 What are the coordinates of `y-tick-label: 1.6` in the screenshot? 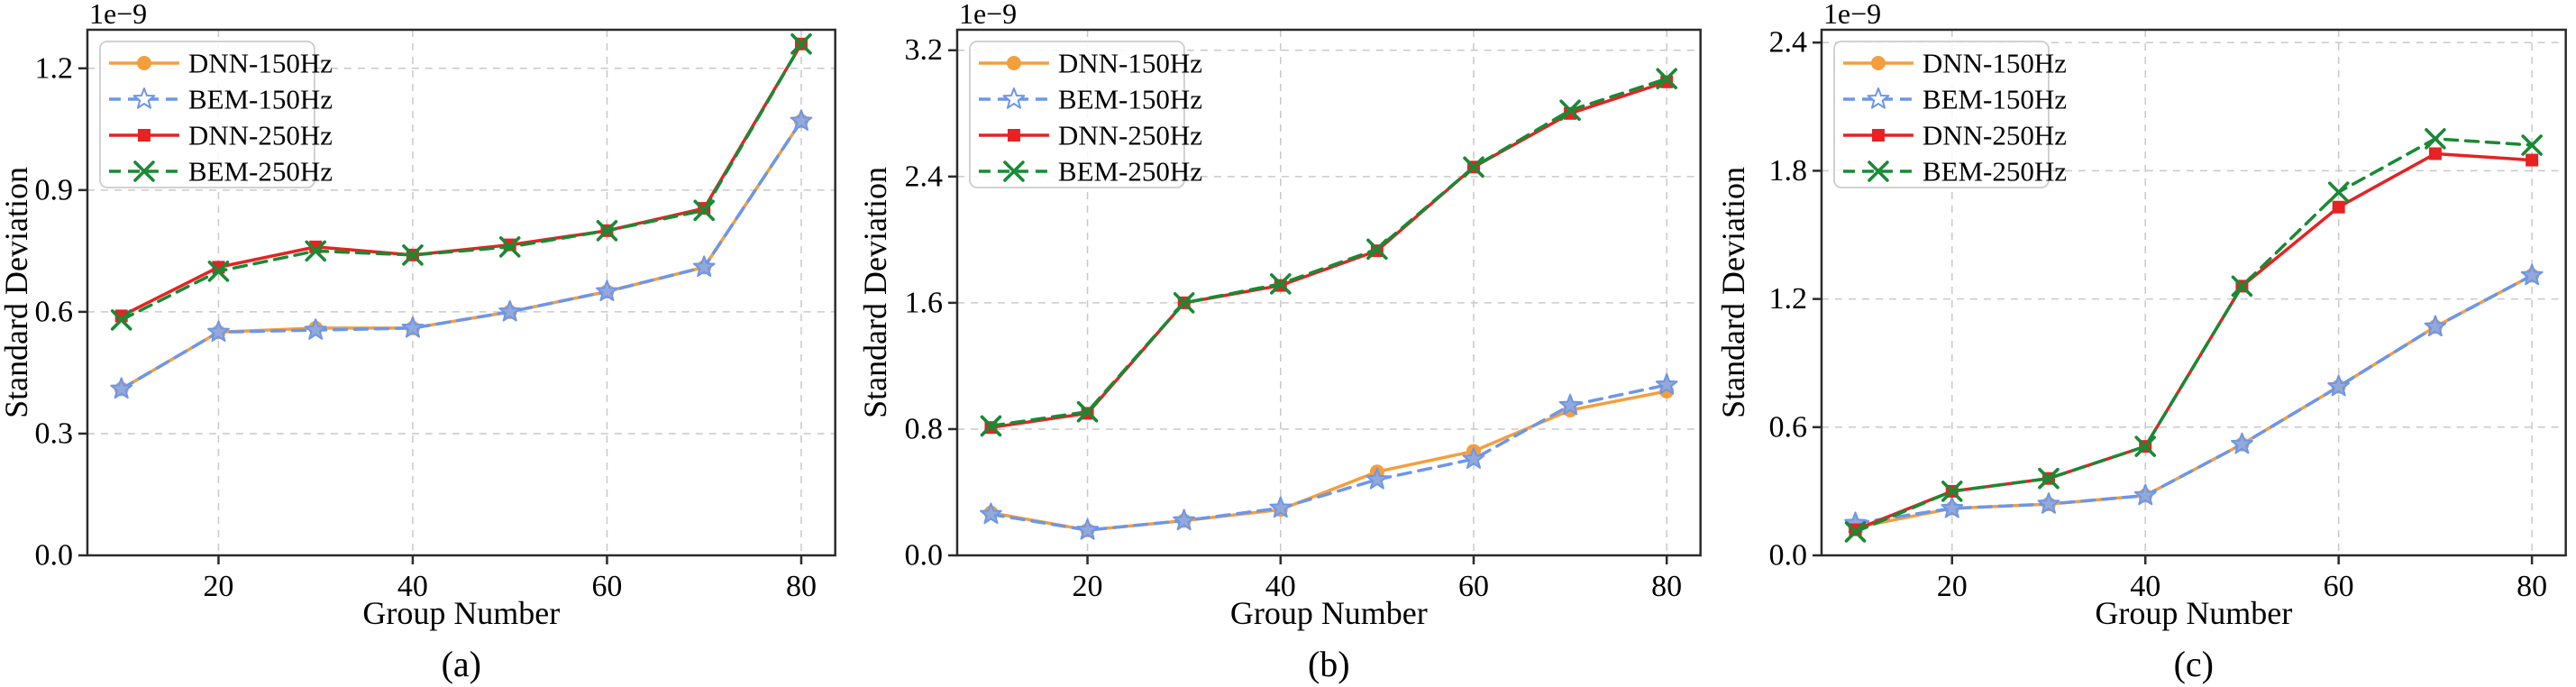 It's located at (923, 302).